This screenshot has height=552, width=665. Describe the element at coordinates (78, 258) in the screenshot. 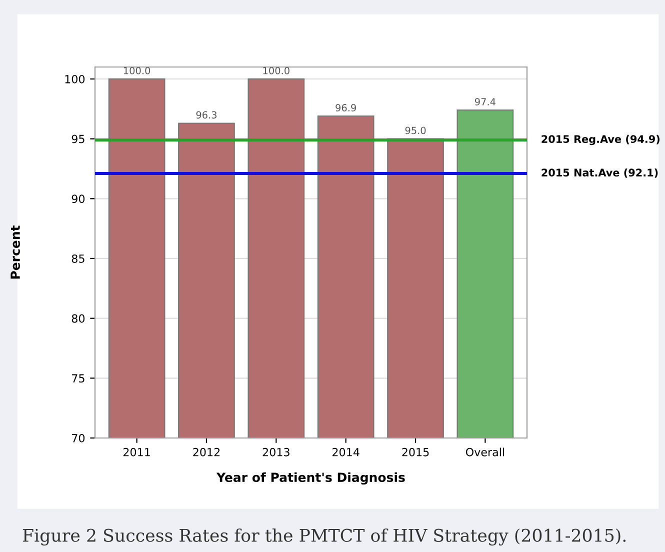

I see `y-tick-label: 85` at that location.